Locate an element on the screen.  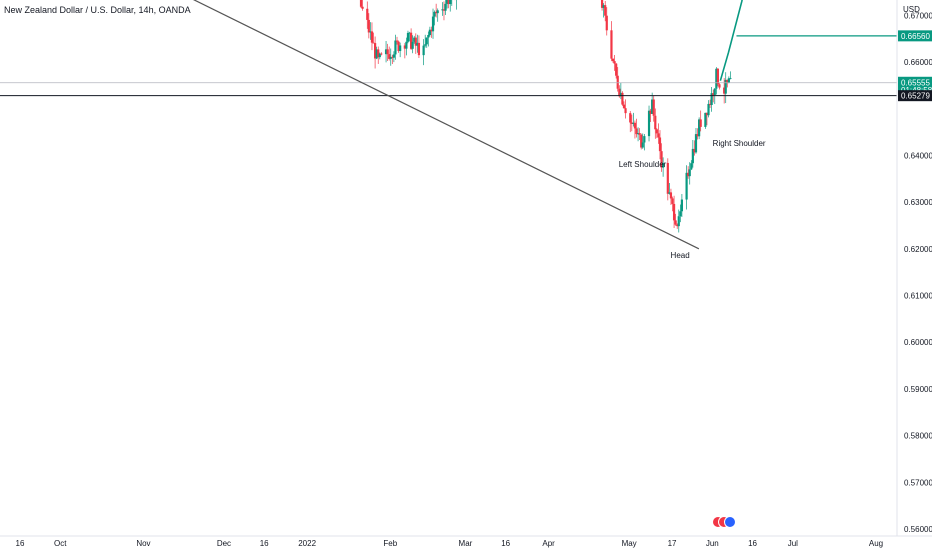
neckline-label-bg is located at coordinates (915, 96).